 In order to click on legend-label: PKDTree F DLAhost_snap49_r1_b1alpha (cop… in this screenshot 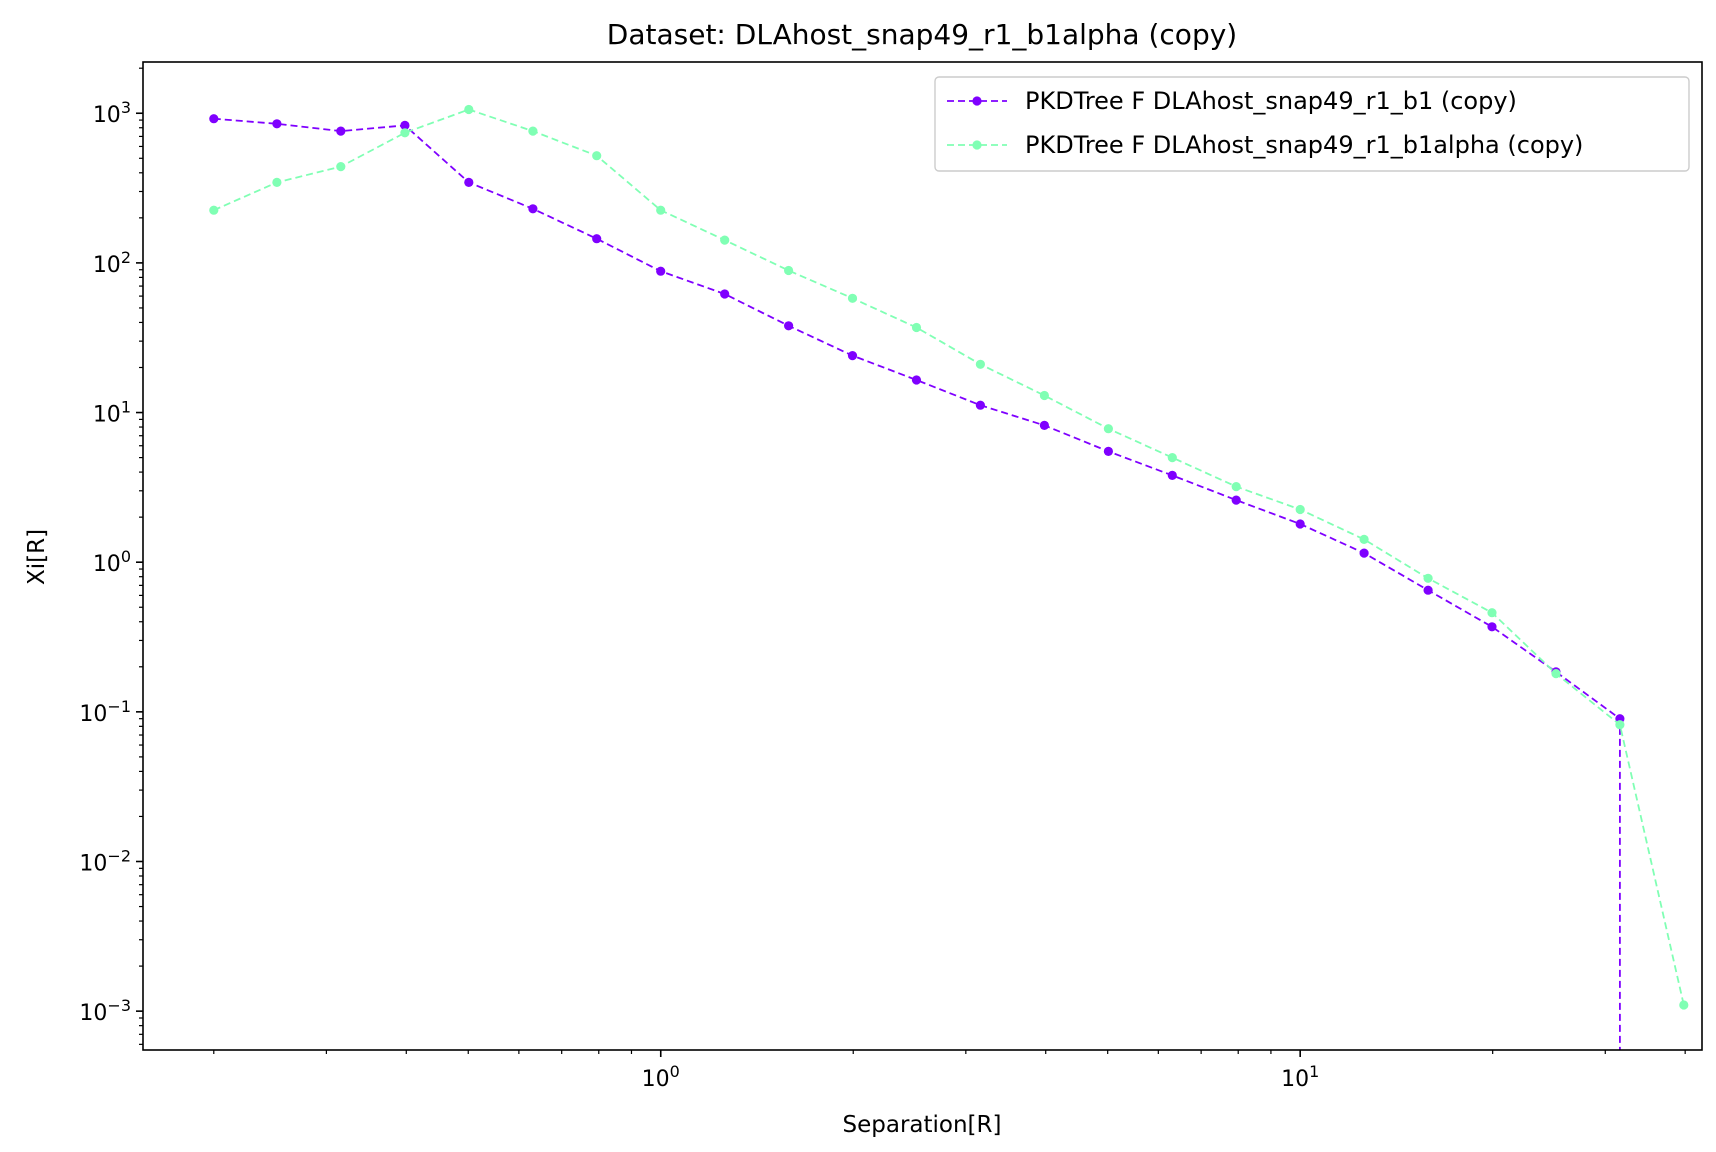, I will do `click(1304, 145)`.